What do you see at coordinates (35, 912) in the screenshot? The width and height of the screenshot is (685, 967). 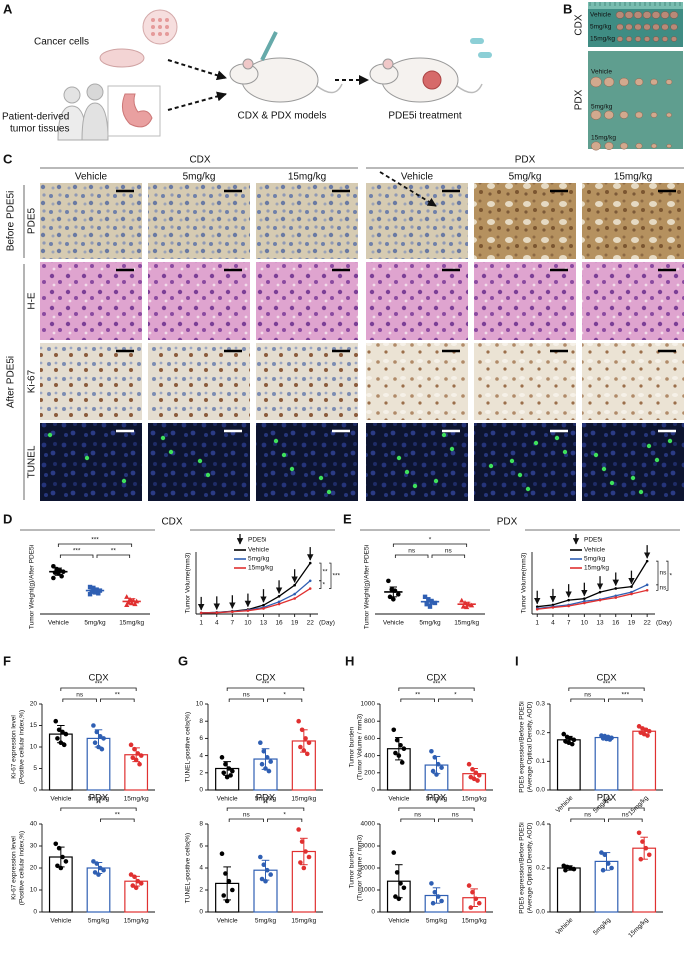 I see `y-tick-label: 0` at bounding box center [35, 912].